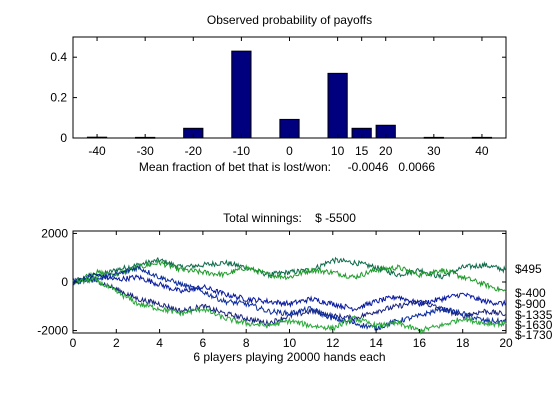 This screenshot has width=560, height=420. What do you see at coordinates (97, 151) in the screenshot?
I see `top-xtick-label: -40` at bounding box center [97, 151].